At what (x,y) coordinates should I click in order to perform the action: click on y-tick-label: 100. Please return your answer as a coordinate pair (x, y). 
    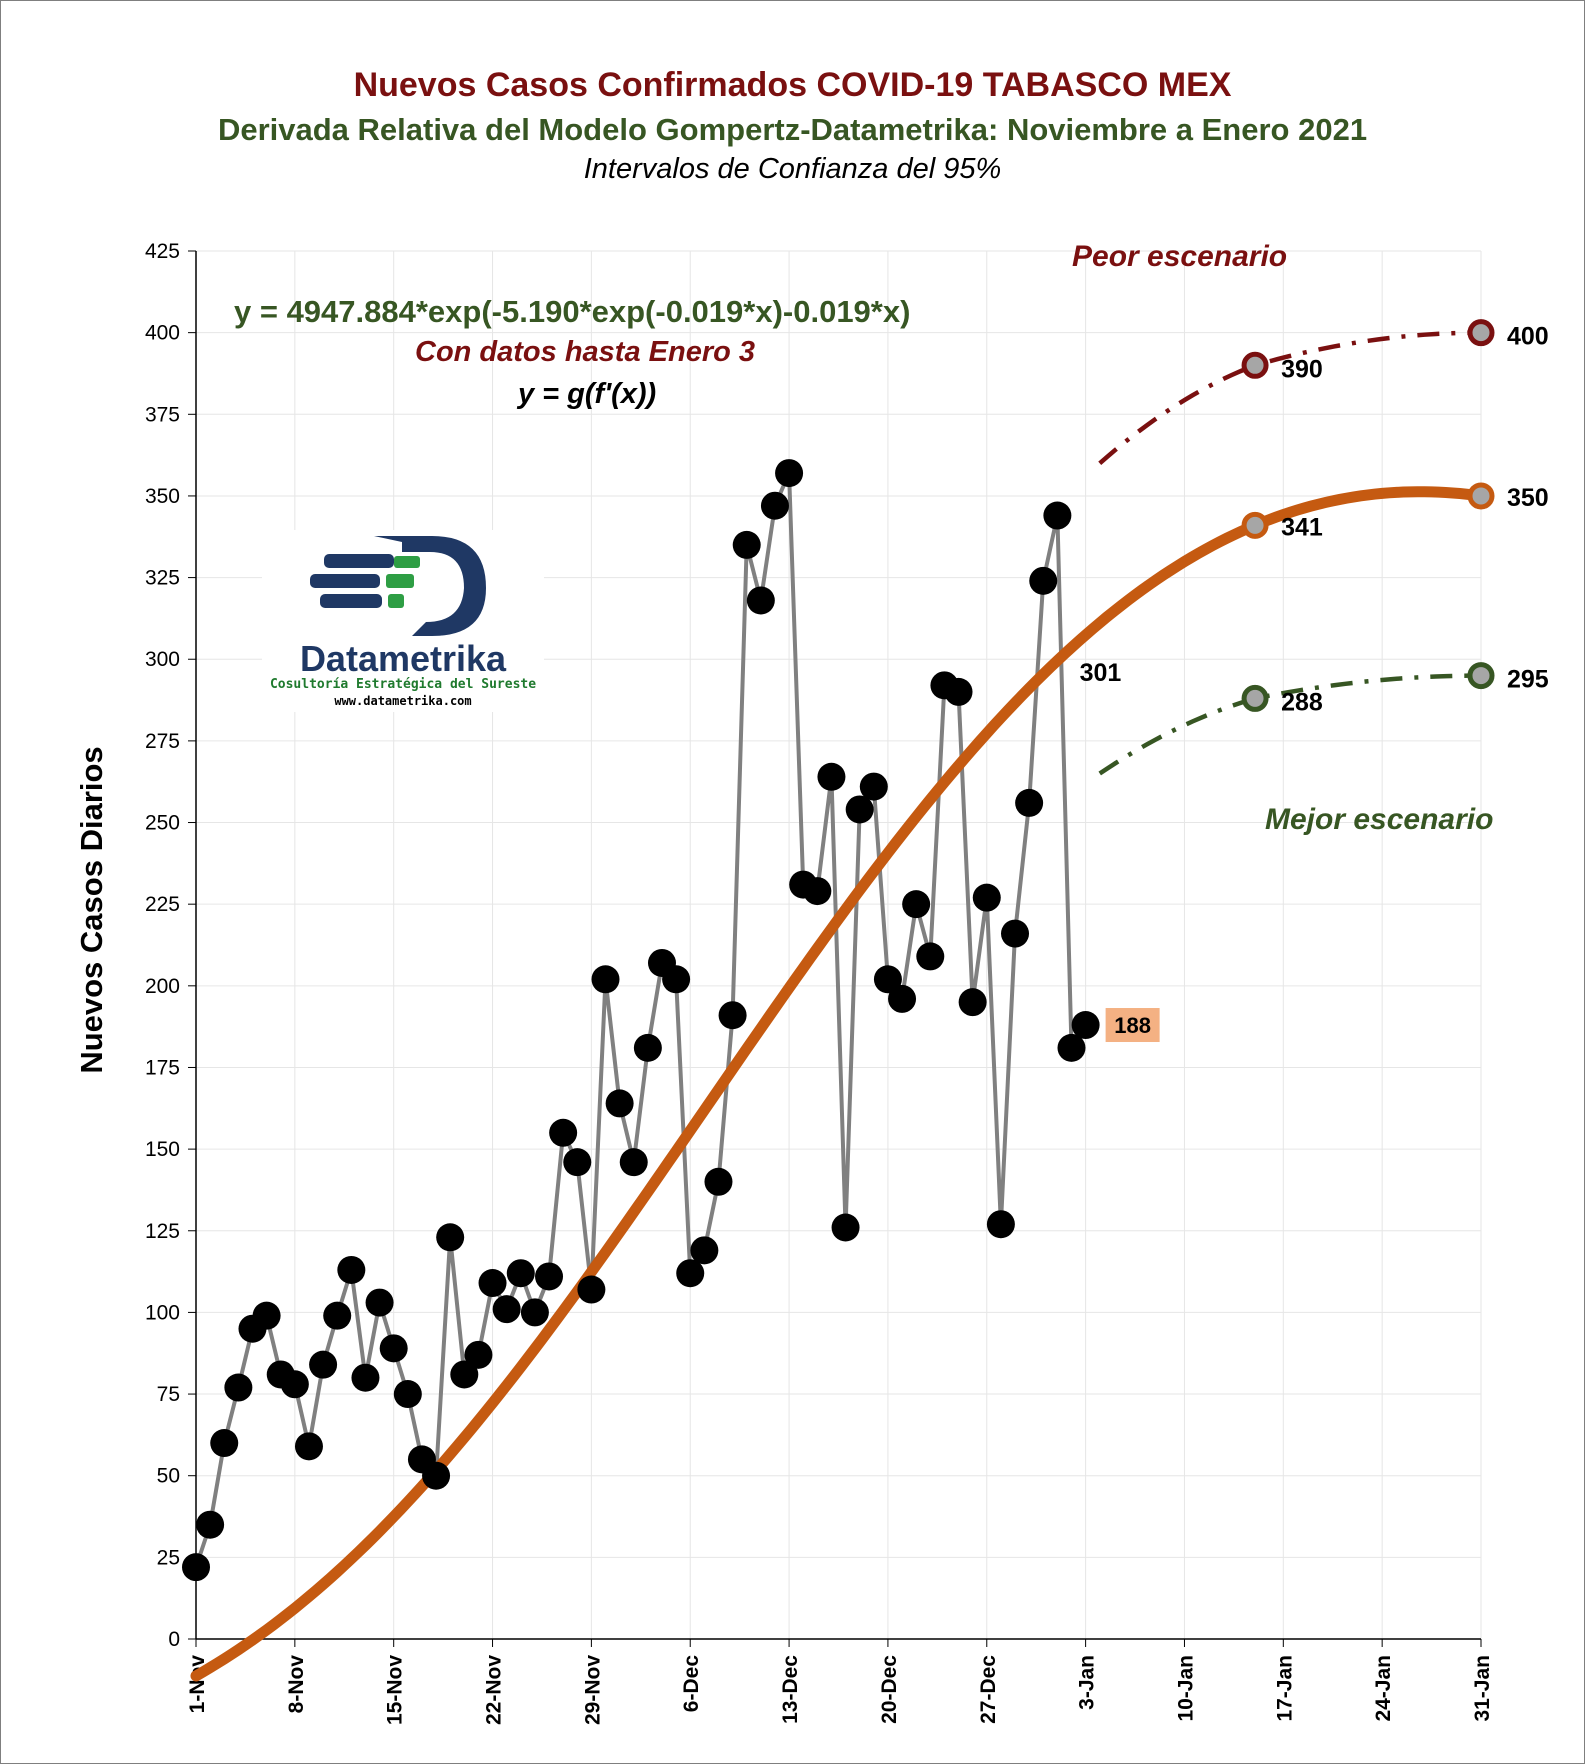
    Looking at the image, I should click on (162, 1312).